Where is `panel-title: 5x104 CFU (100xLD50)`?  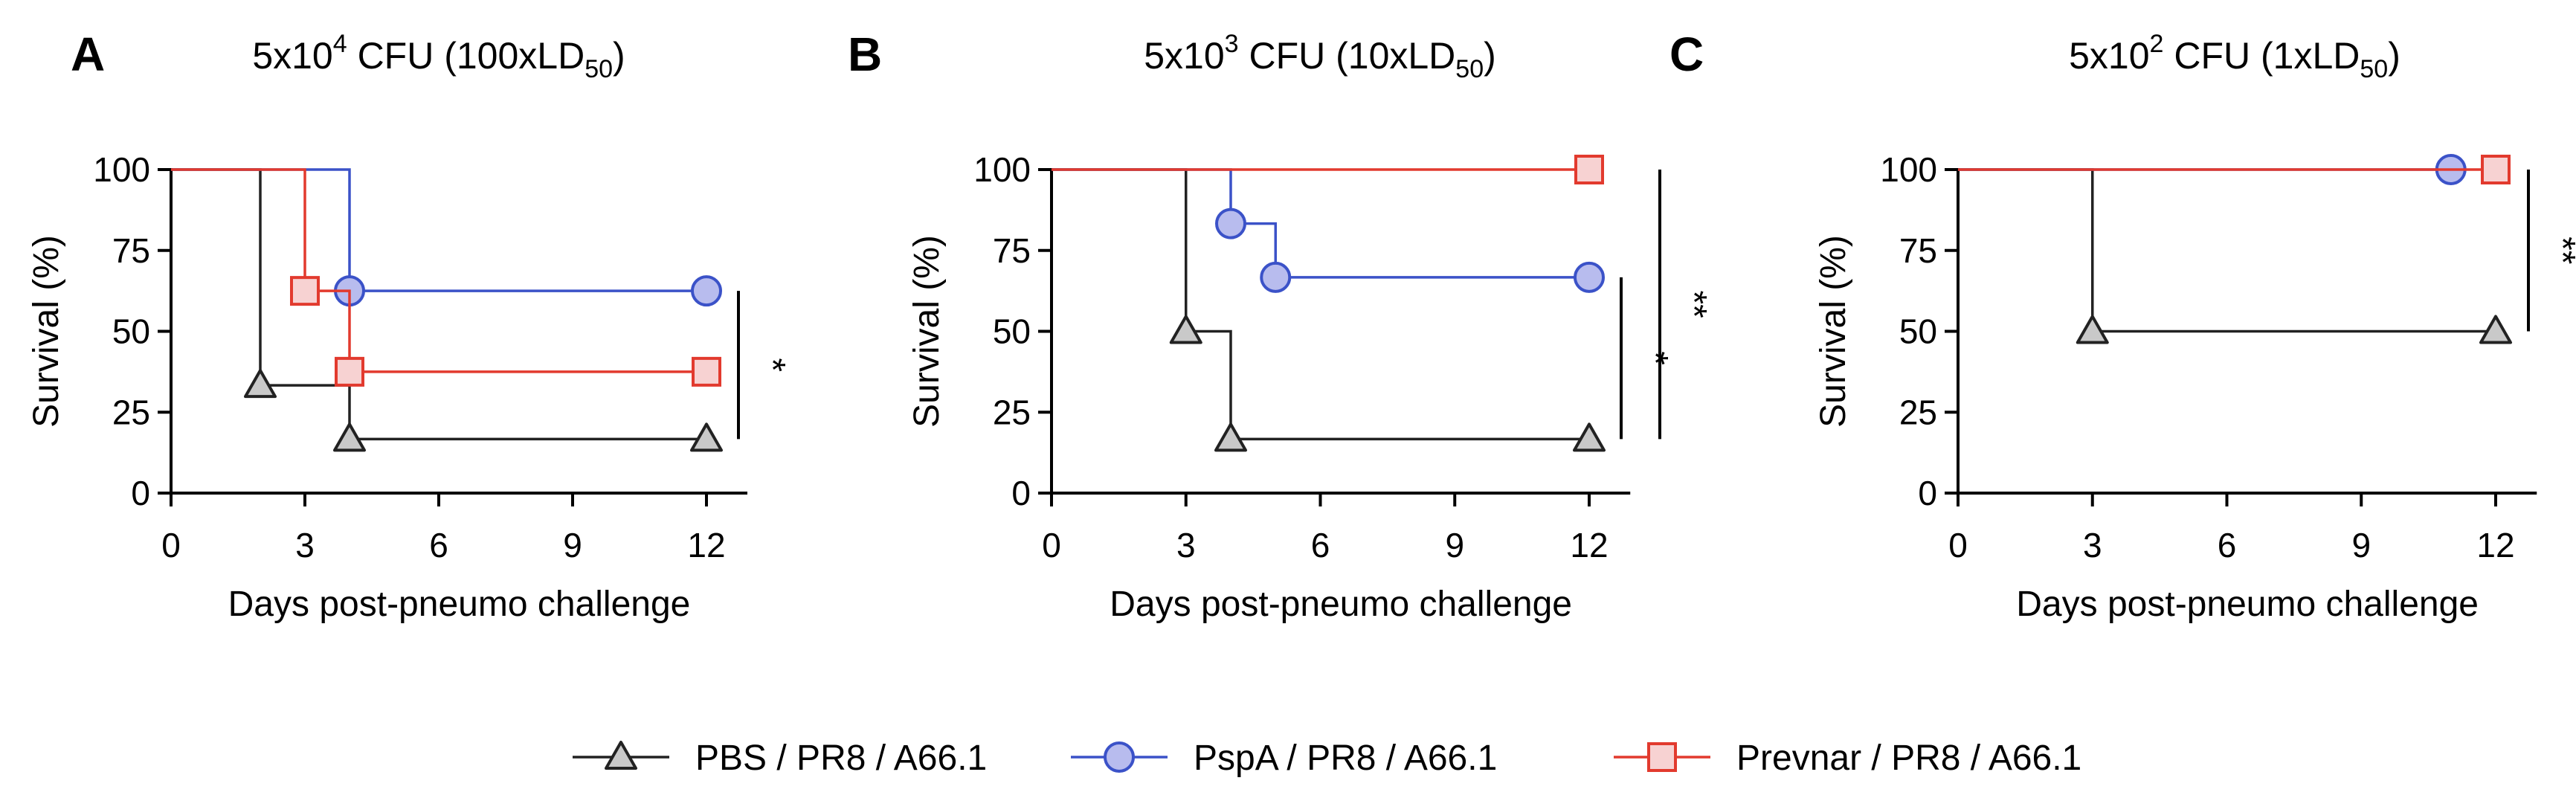
panel-title: 5x104 CFU (100xLD50) is located at coordinates (438, 56).